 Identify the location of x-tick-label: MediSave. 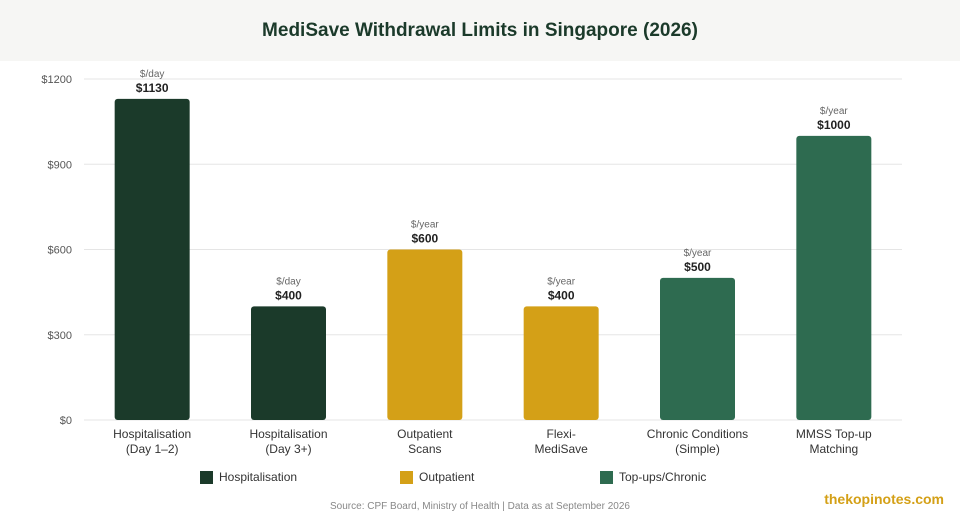
(561, 449).